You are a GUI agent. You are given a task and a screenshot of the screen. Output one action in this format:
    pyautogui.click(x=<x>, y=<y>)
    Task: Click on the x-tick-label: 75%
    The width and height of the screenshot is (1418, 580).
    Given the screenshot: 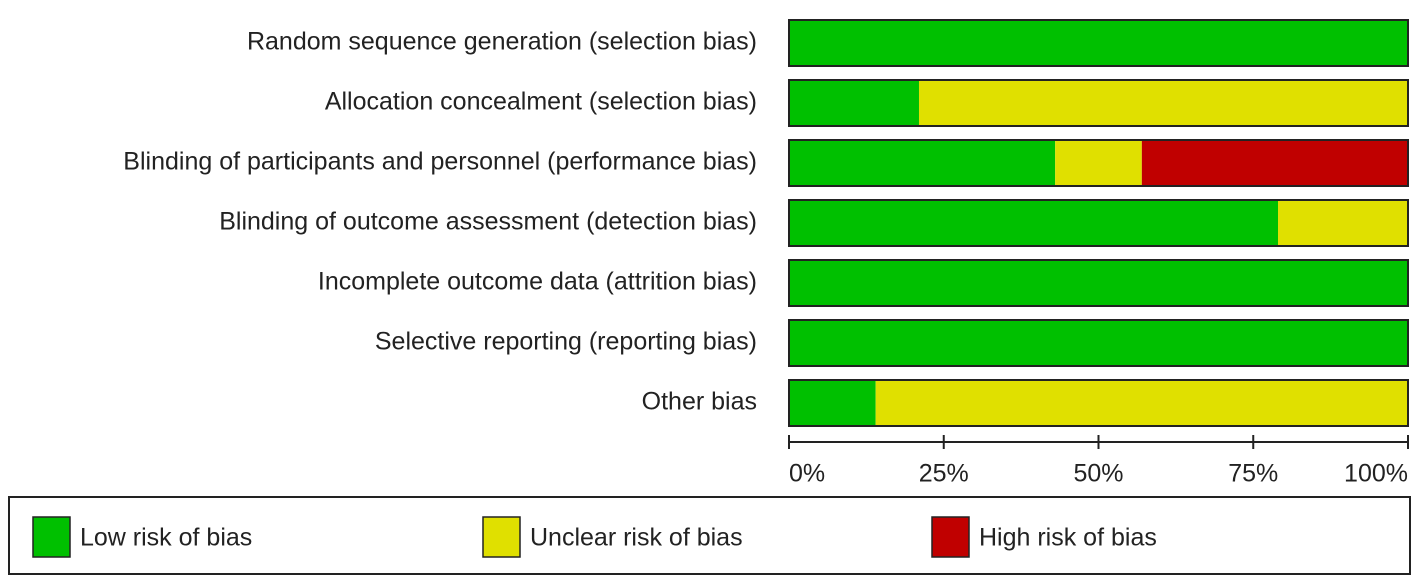 What is the action you would take?
    pyautogui.click(x=1253, y=474)
    